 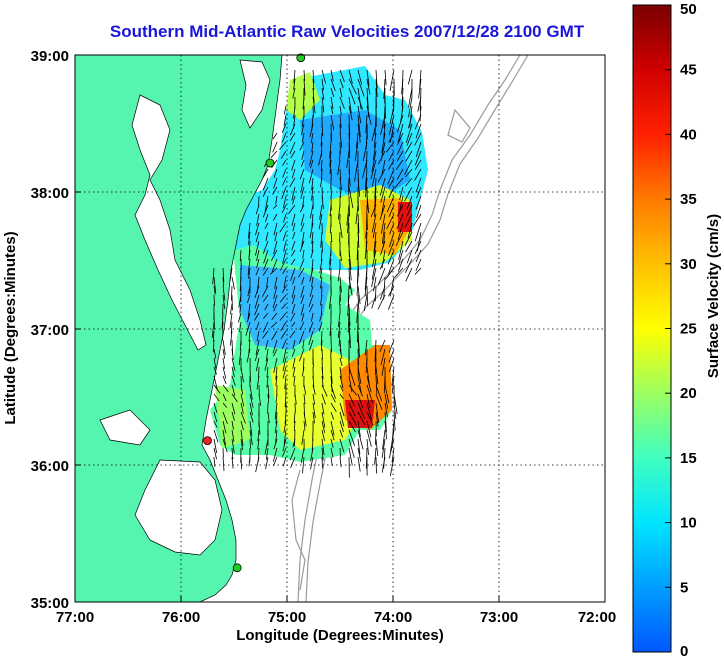 What do you see at coordinates (684, 587) in the screenshot?
I see `colorbar-tick-label: 5` at bounding box center [684, 587].